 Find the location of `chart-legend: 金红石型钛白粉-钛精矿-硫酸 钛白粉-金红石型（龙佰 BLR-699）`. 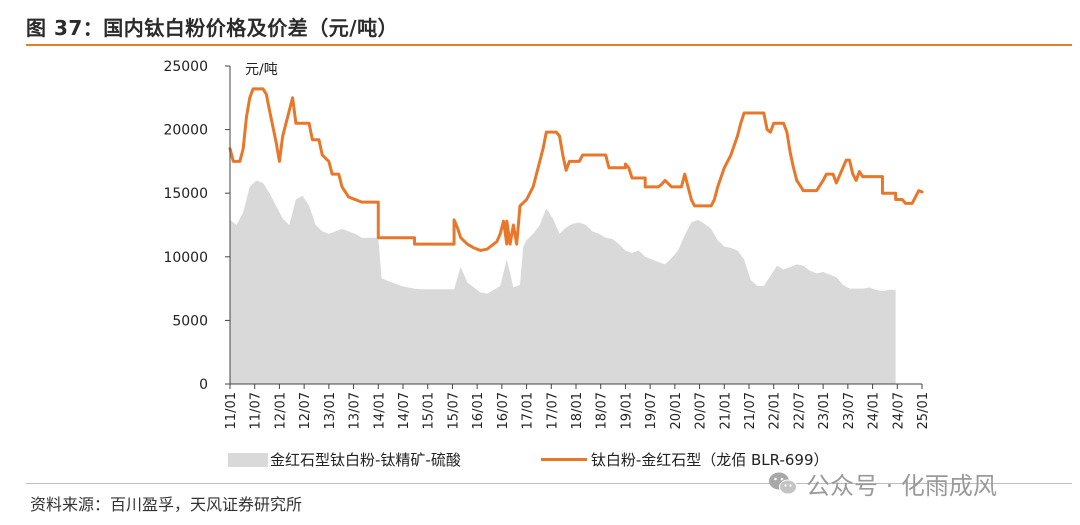

chart-legend: 金红石型钛白粉-钛精矿-硫酸 钛白粉-金红石型（龙佰 BLR-699） is located at coordinates (568, 459).